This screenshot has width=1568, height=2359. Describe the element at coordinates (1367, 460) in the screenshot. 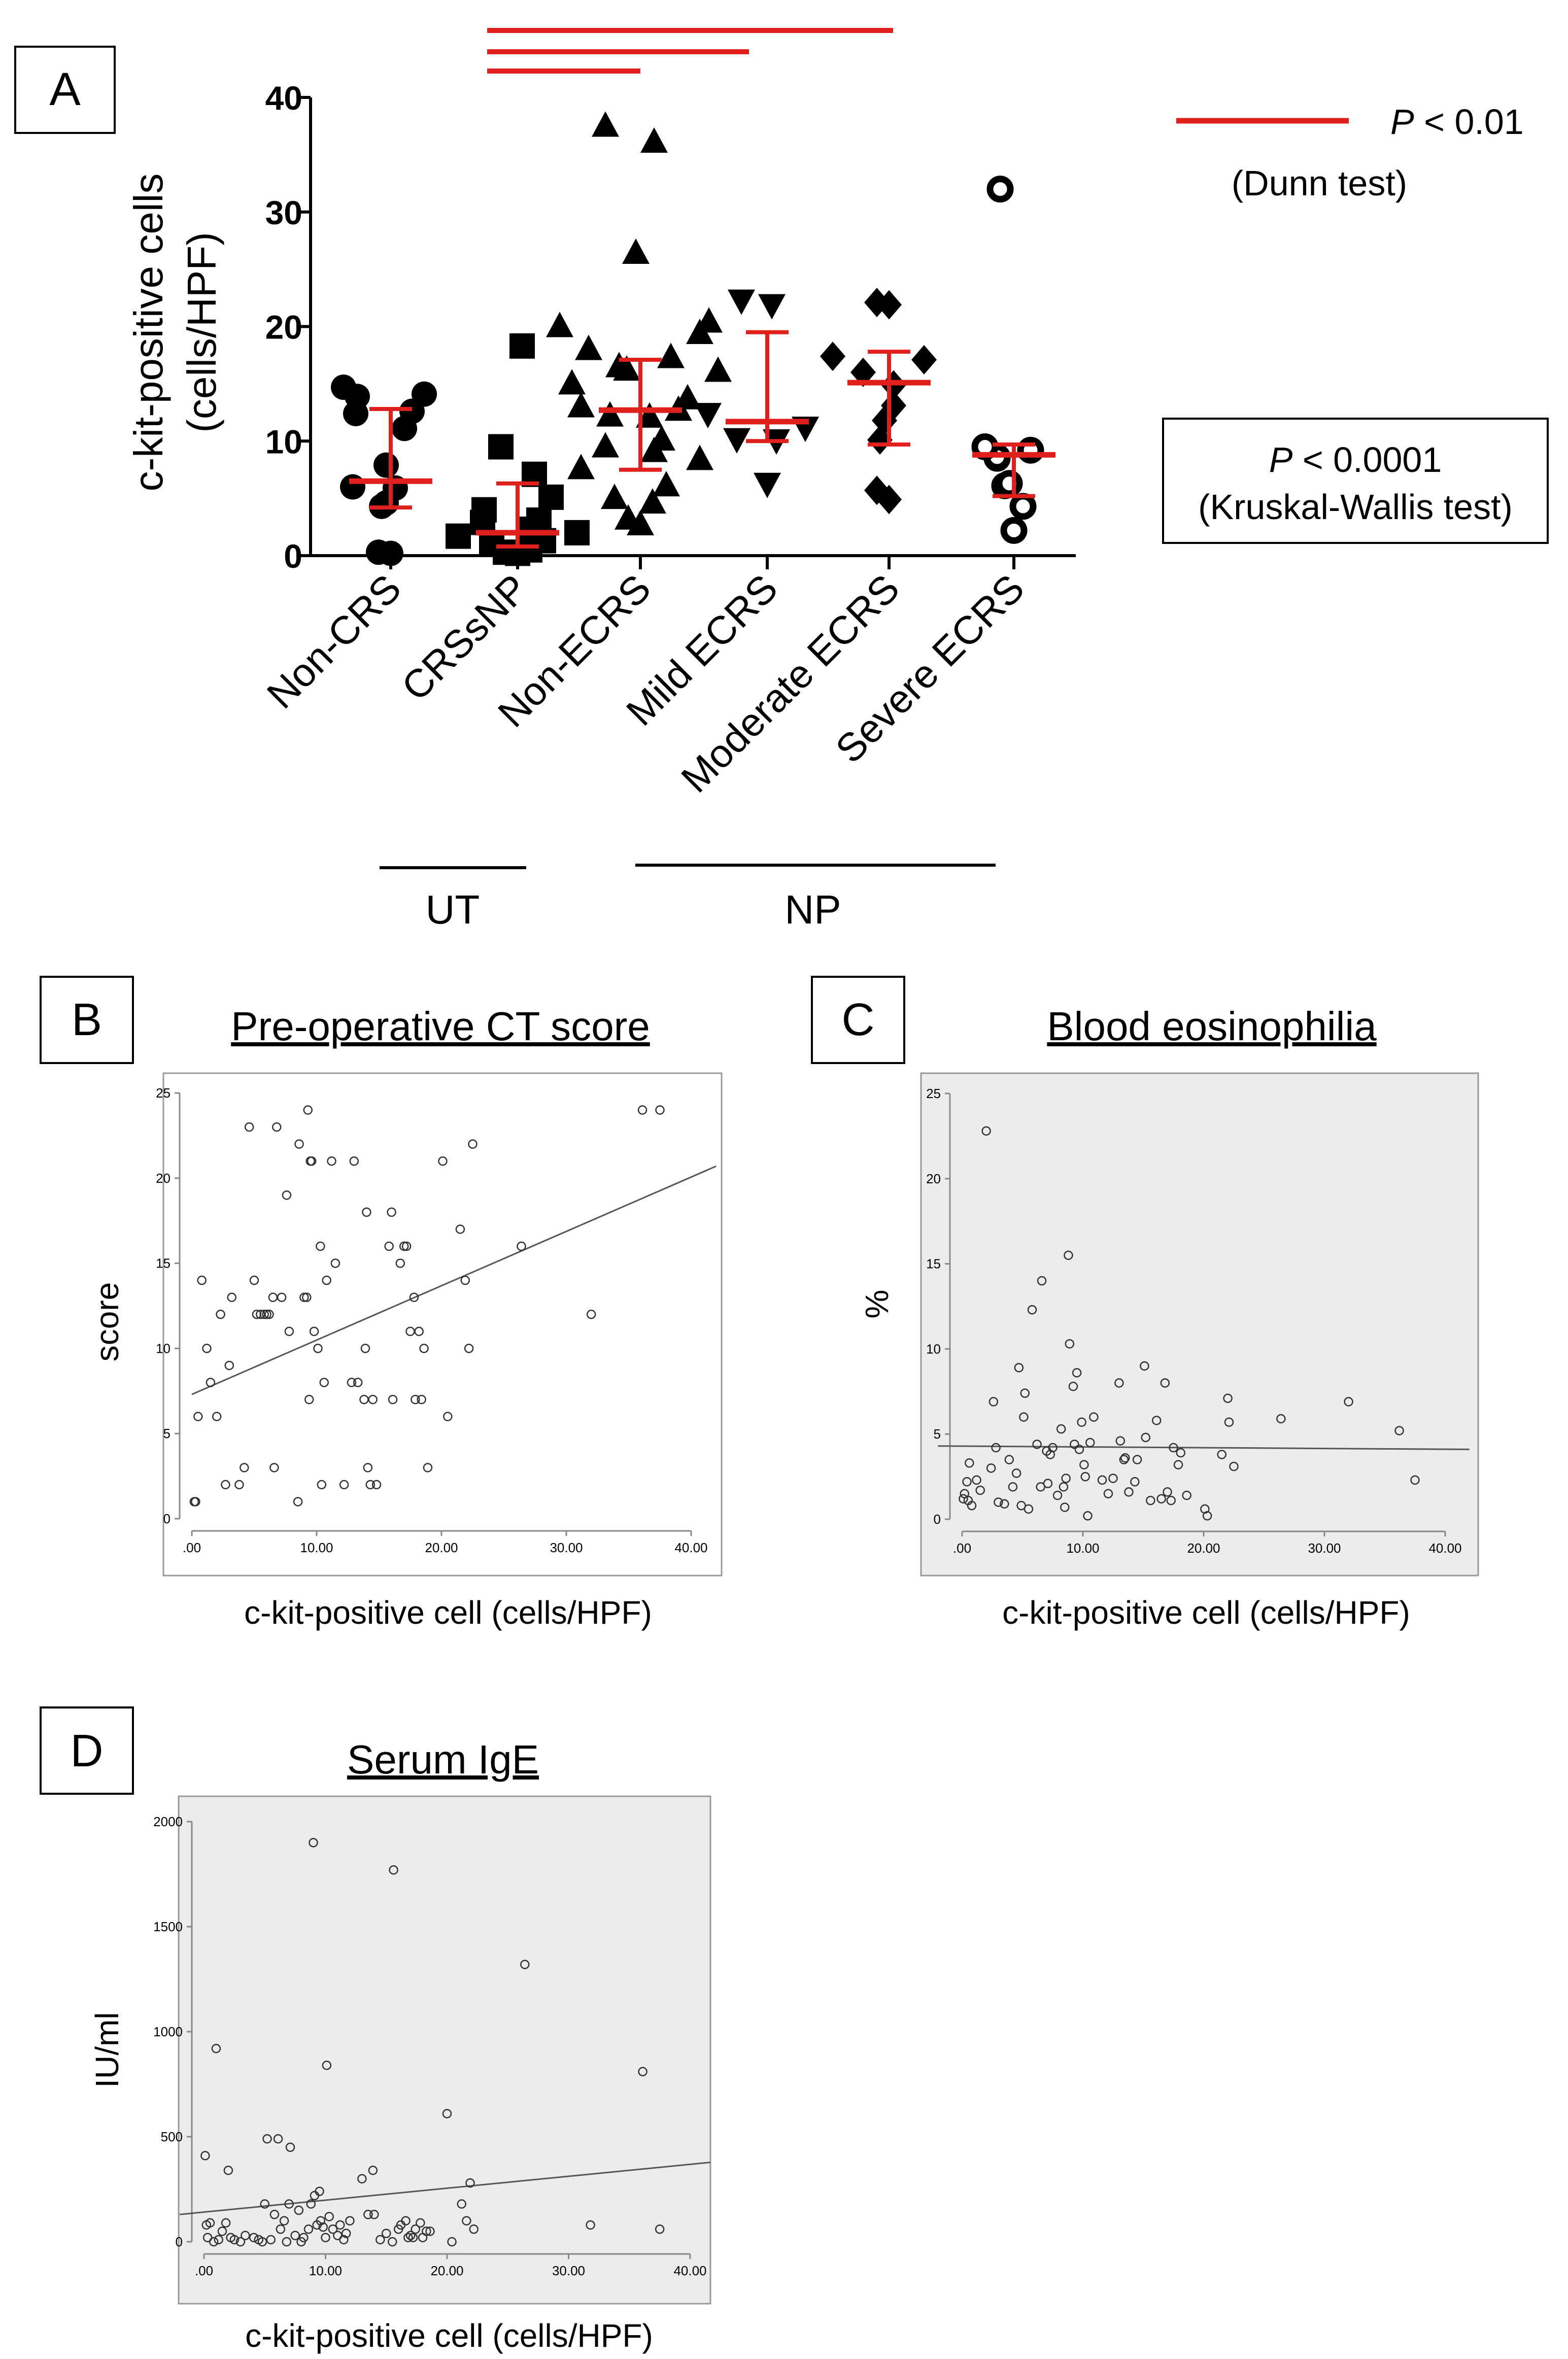

I see `panel-a-kw-rest: < 0.0001` at that location.